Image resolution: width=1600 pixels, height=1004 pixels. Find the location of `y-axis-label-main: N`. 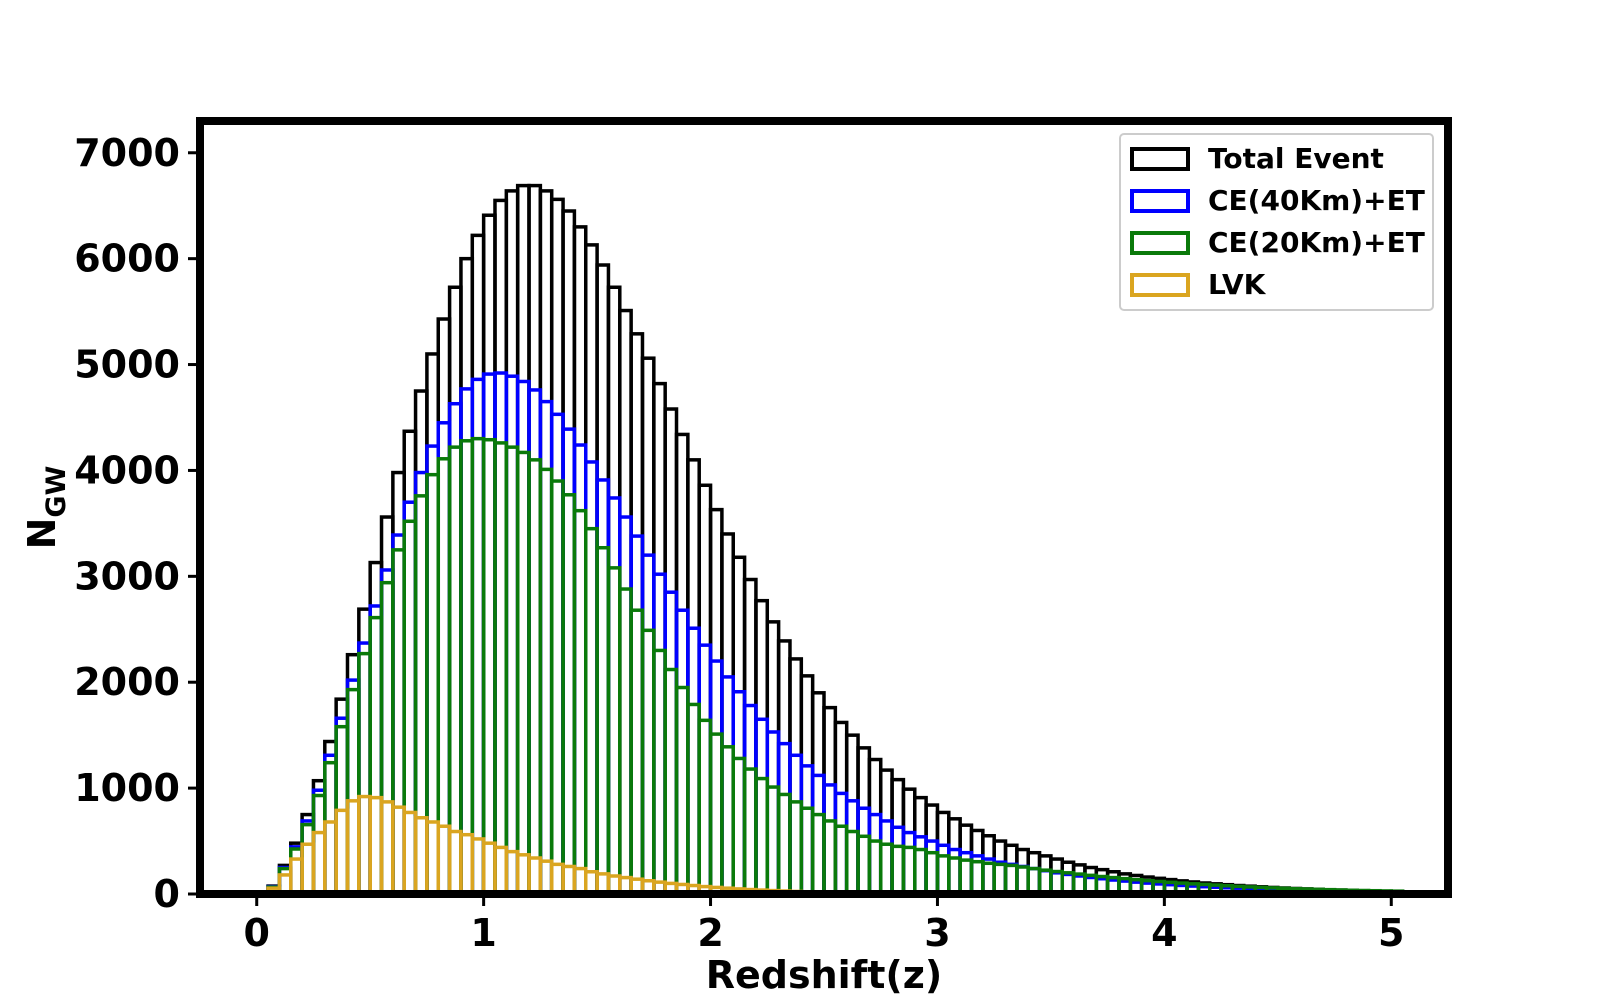

y-axis-label-main: N is located at coordinates (42, 534).